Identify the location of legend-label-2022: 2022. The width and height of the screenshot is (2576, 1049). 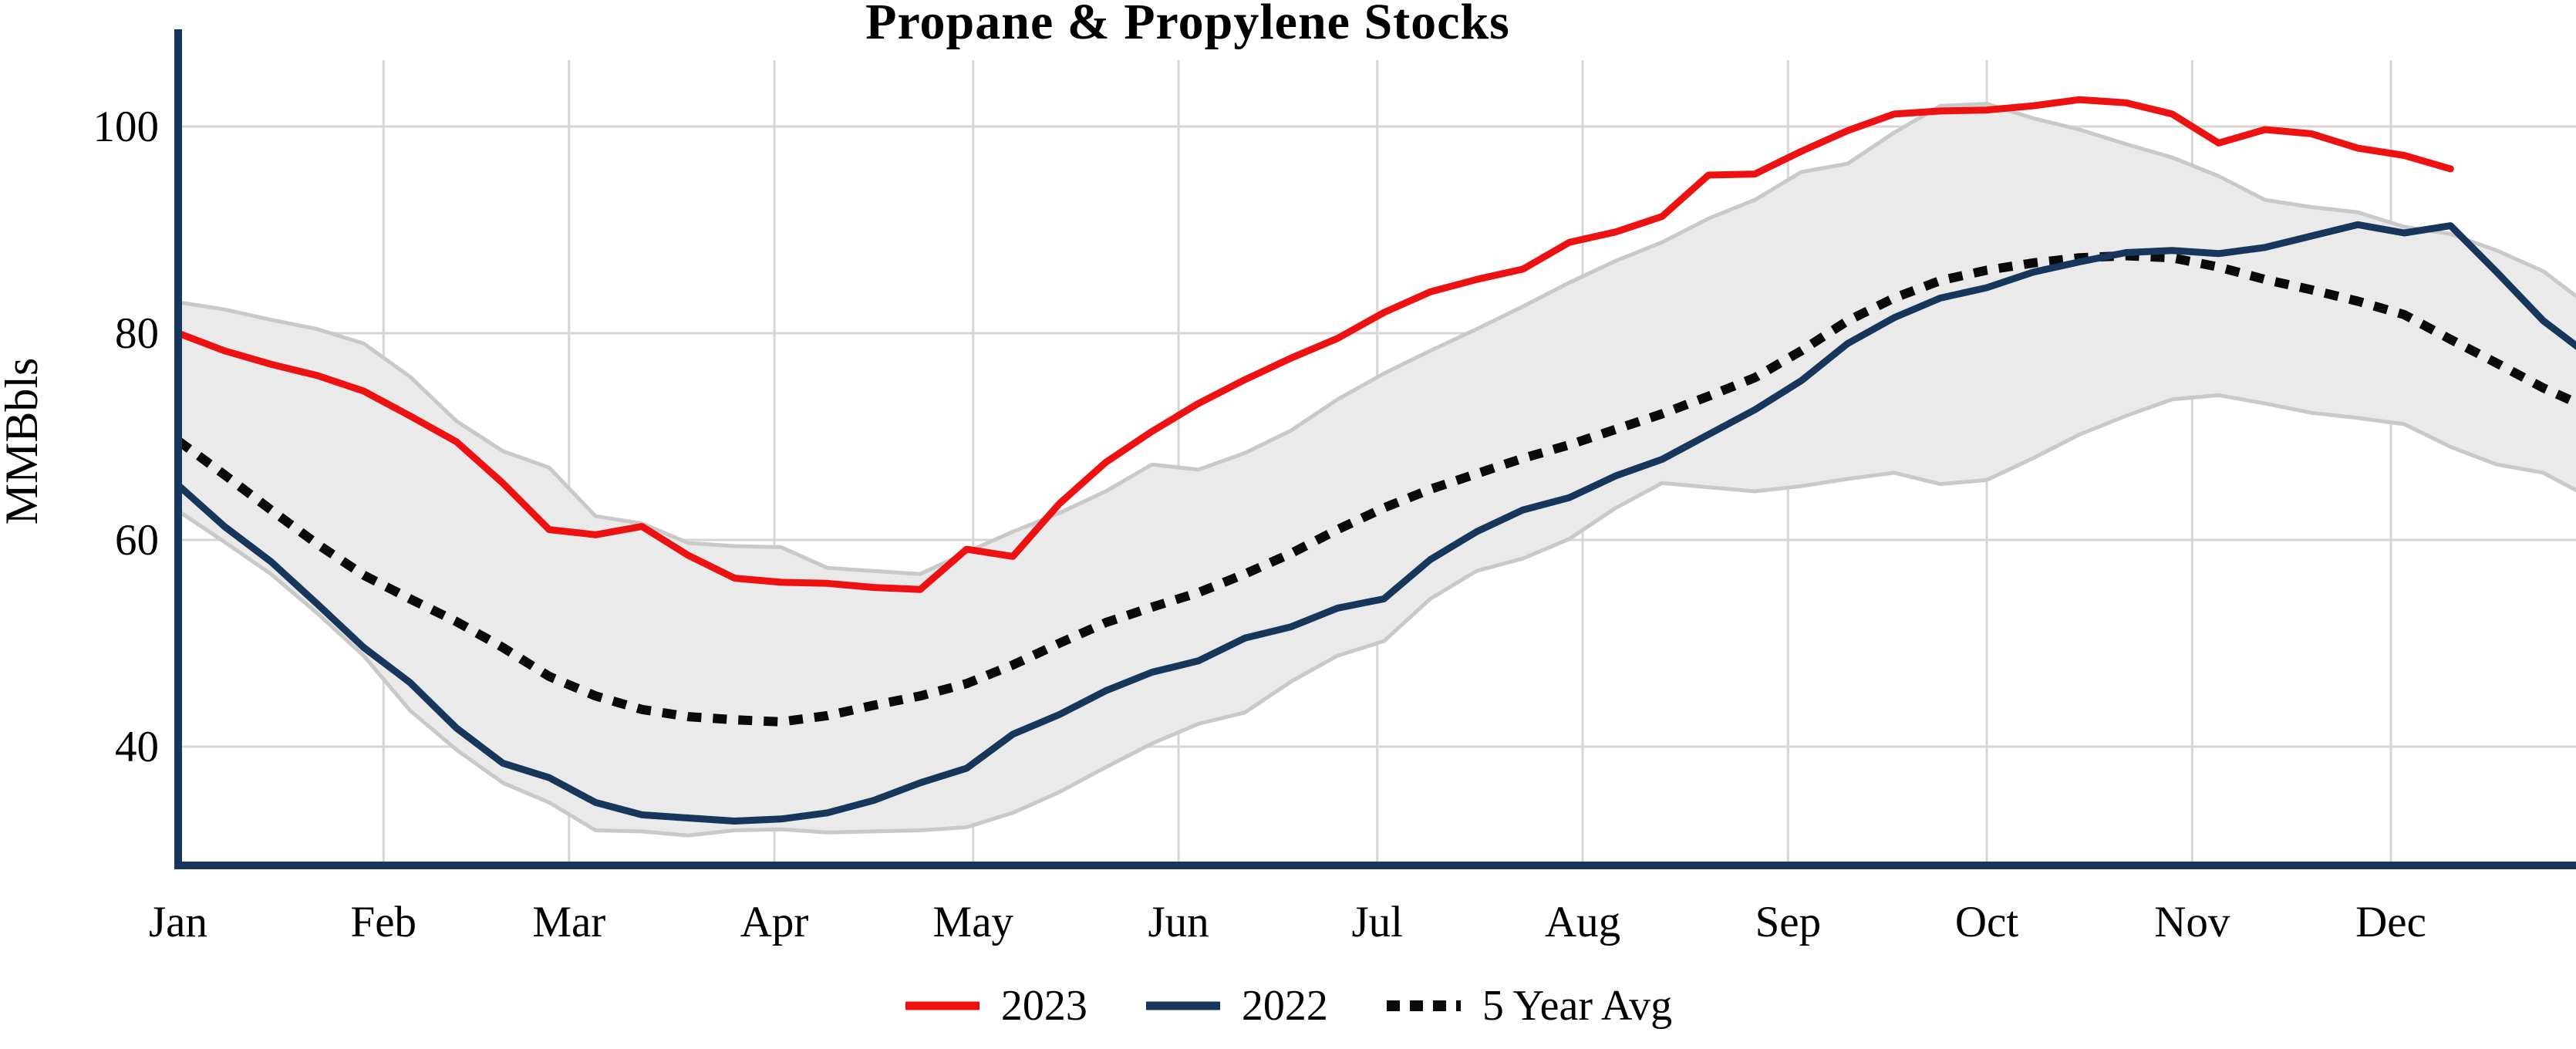
(1284, 1006).